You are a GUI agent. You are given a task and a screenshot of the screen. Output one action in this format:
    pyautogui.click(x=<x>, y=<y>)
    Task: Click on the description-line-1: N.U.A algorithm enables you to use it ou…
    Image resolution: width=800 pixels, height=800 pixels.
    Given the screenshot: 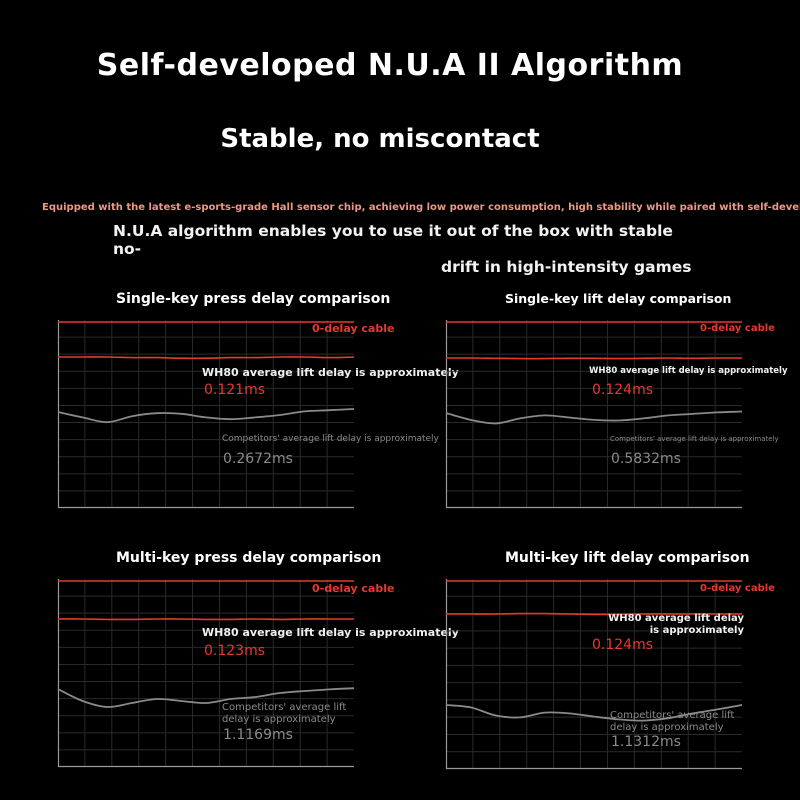 What is the action you would take?
    pyautogui.click(x=393, y=240)
    